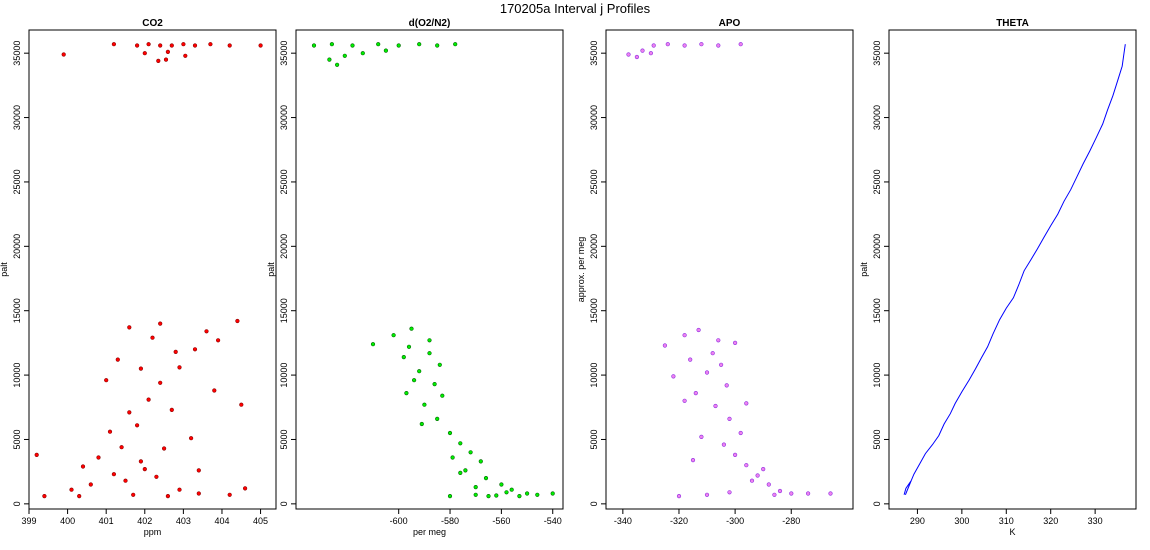 The width and height of the screenshot is (1150, 550). I want to click on y-tick-label: 25000, so click(877, 181).